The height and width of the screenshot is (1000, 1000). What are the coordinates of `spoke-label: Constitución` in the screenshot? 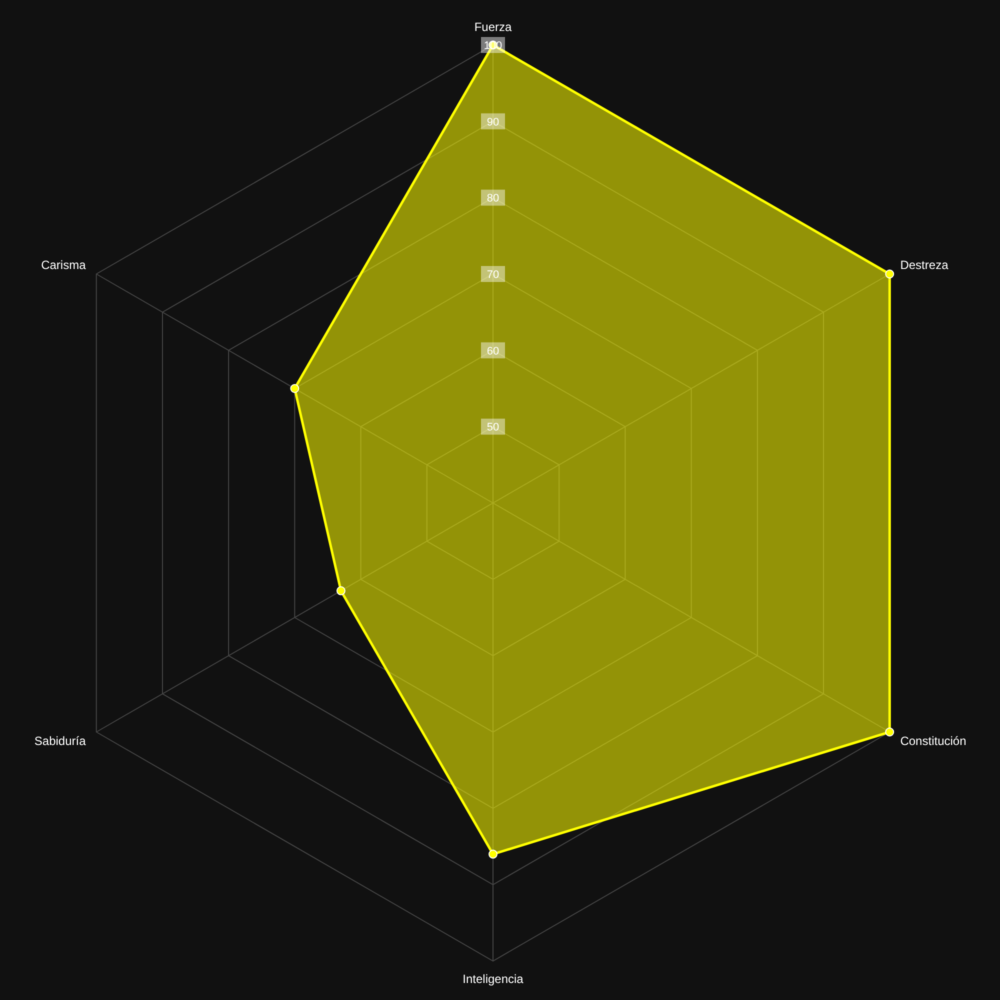 It's located at (933, 741).